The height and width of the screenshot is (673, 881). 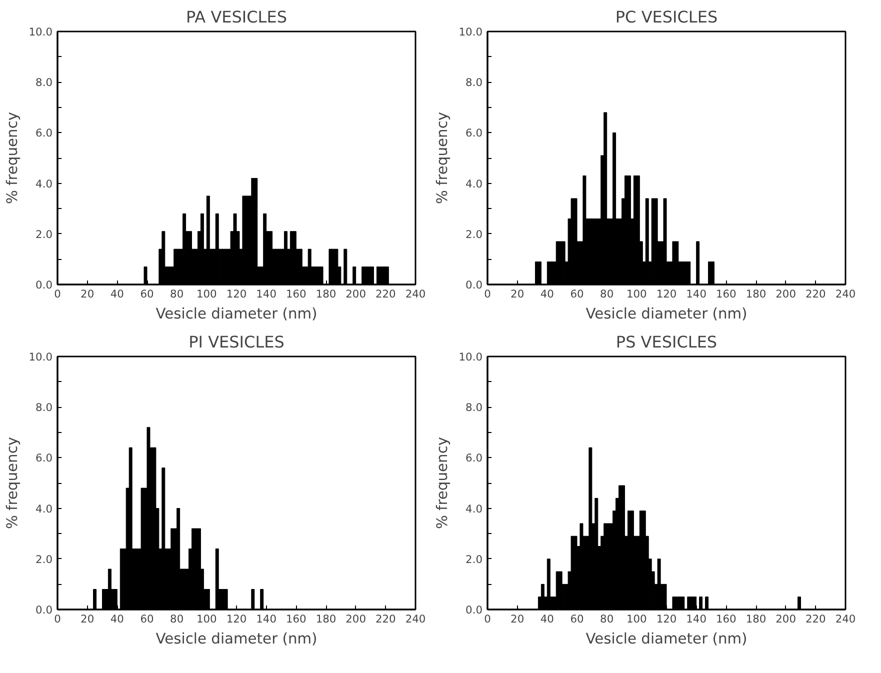 What do you see at coordinates (667, 342) in the screenshot?
I see `chart-title: PS VESICLES` at bounding box center [667, 342].